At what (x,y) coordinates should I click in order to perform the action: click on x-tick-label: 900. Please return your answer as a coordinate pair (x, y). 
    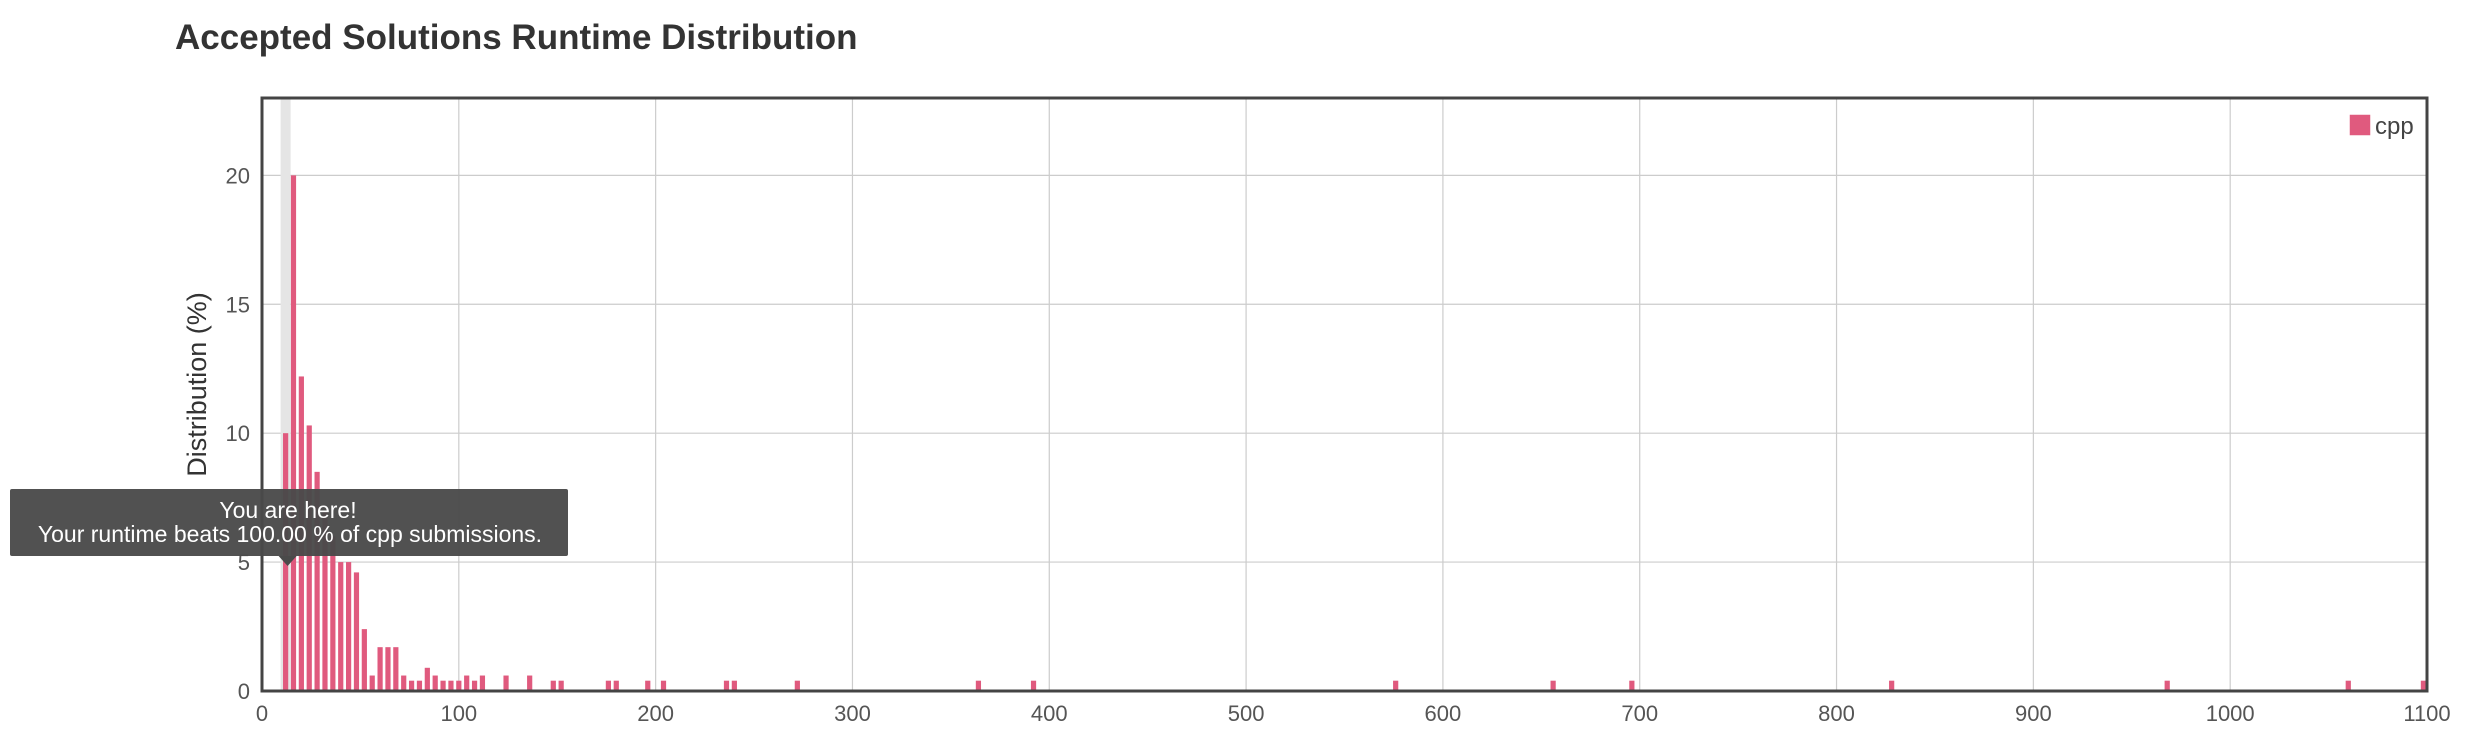
    Looking at the image, I should click on (2033, 713).